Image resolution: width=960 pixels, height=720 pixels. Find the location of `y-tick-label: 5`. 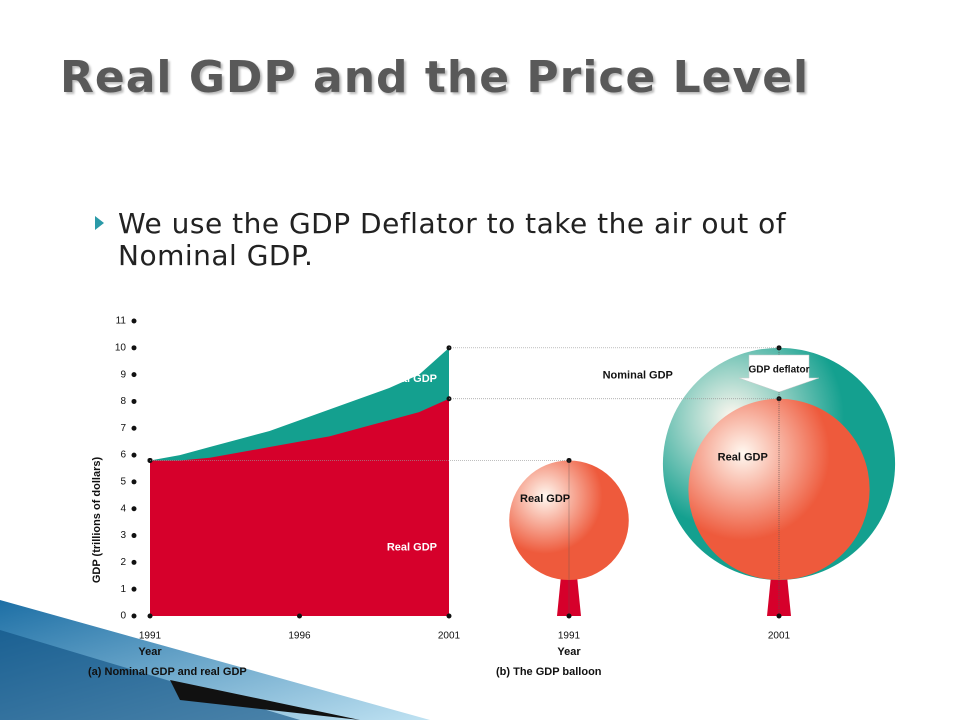

y-tick-label: 5 is located at coordinates (123, 482).